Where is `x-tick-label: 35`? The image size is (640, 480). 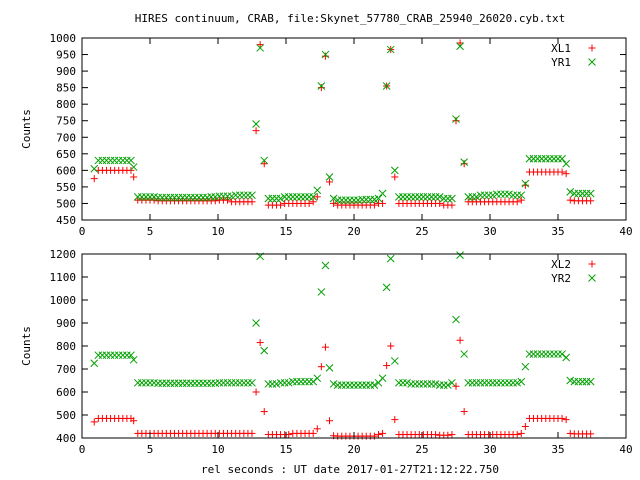 x-tick-label: 35 is located at coordinates (557, 231).